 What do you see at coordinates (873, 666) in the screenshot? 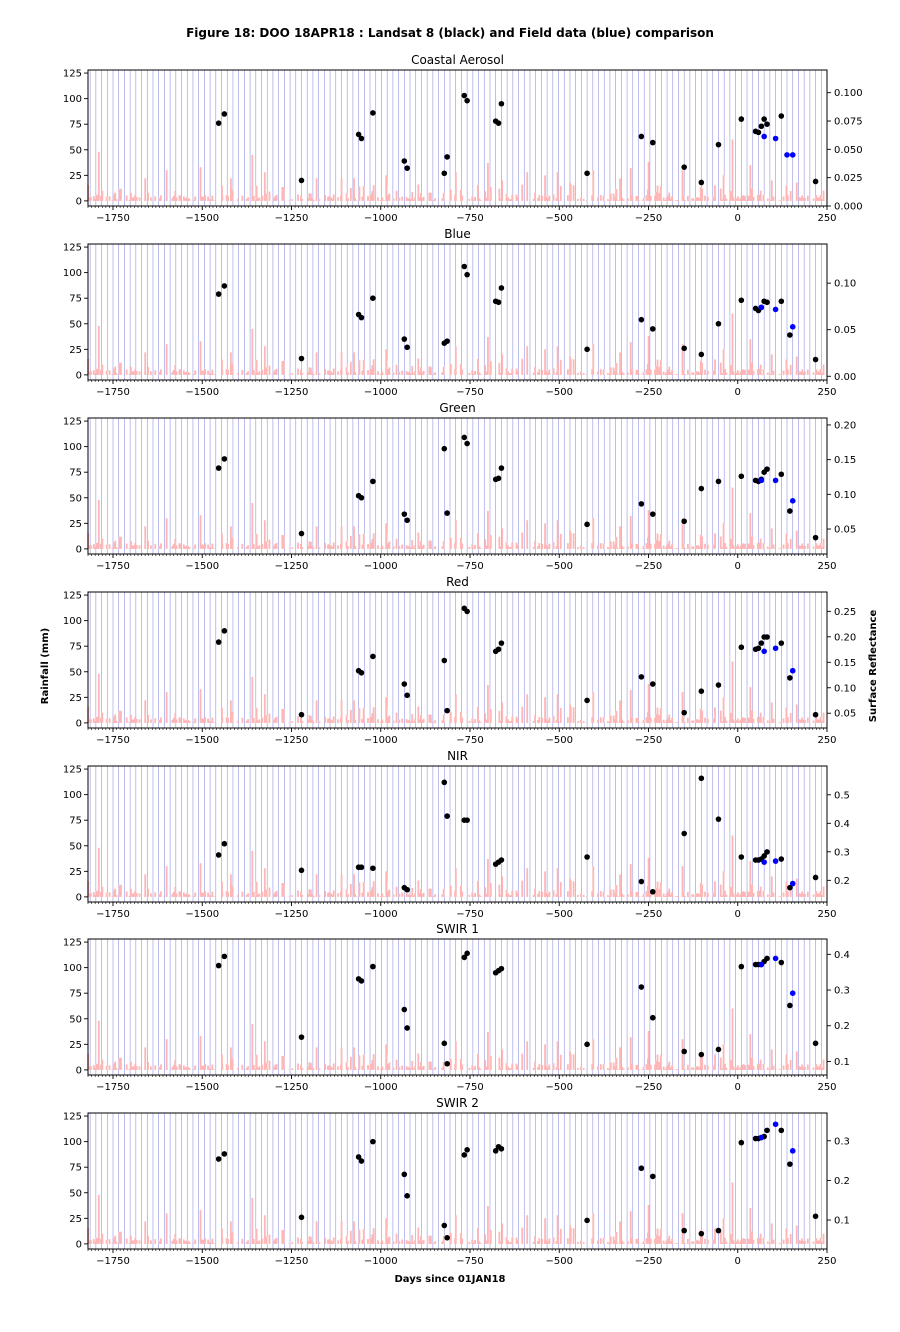
I see `y-axis-label-right: Surface Reflectance` at bounding box center [873, 666].